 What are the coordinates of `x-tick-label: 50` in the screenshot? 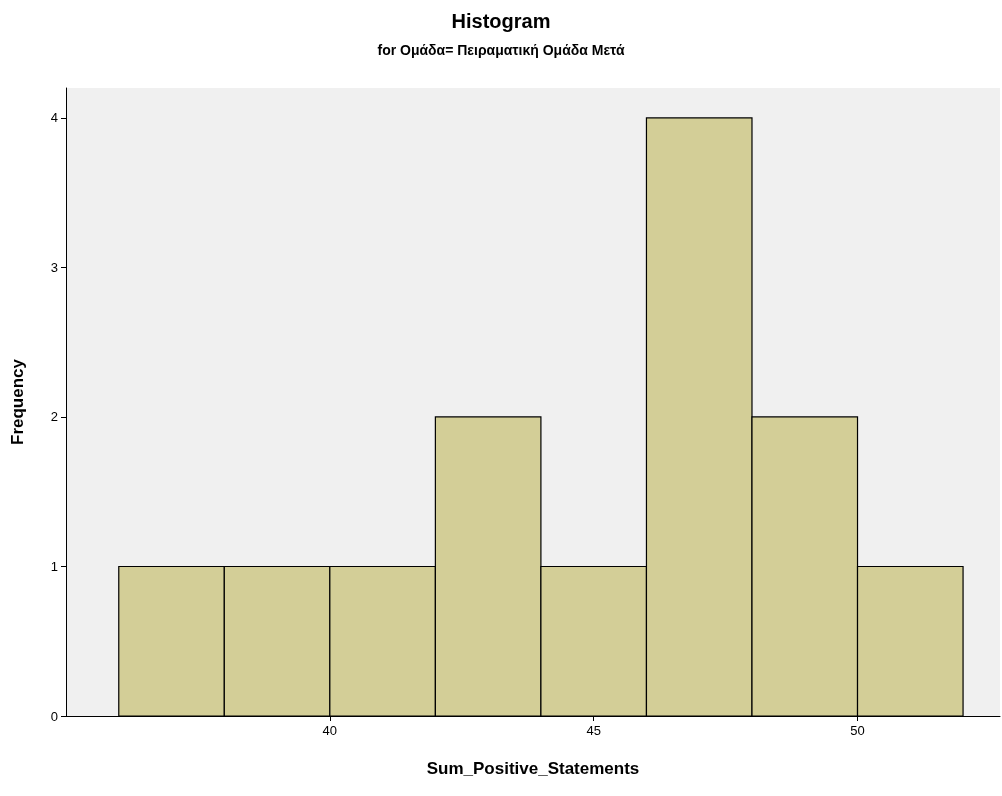 It's located at (857, 730).